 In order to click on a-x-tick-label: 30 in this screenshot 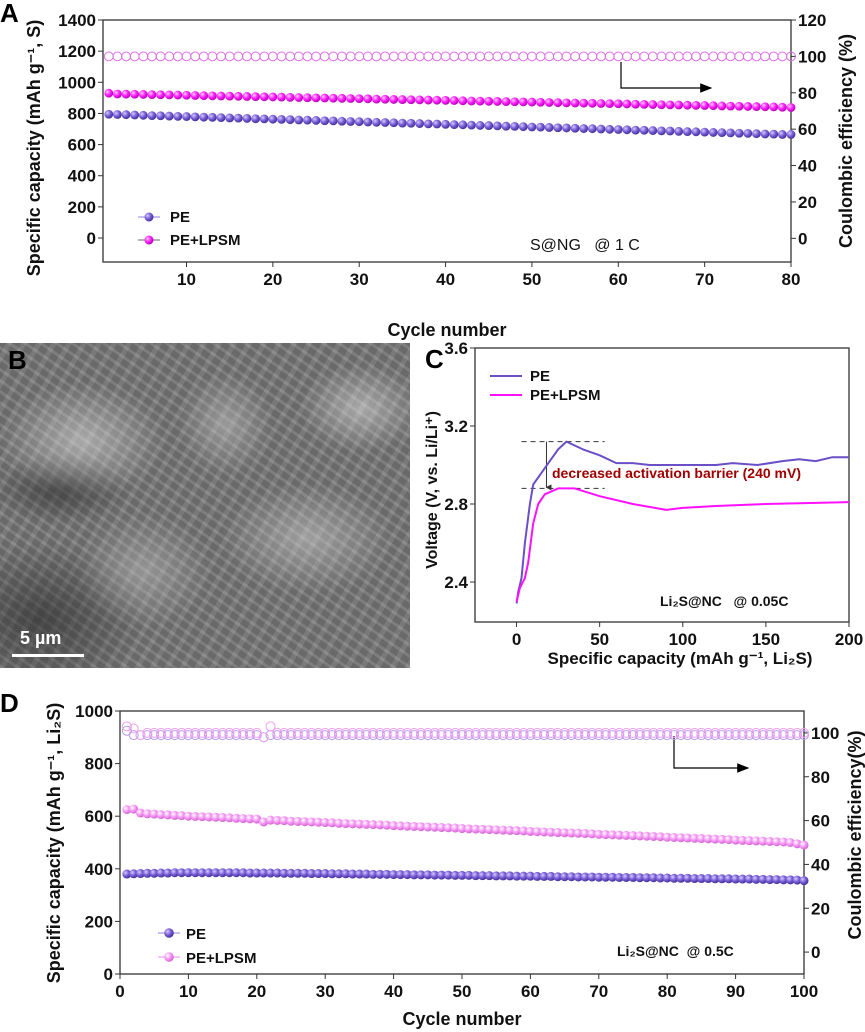, I will do `click(359, 279)`.